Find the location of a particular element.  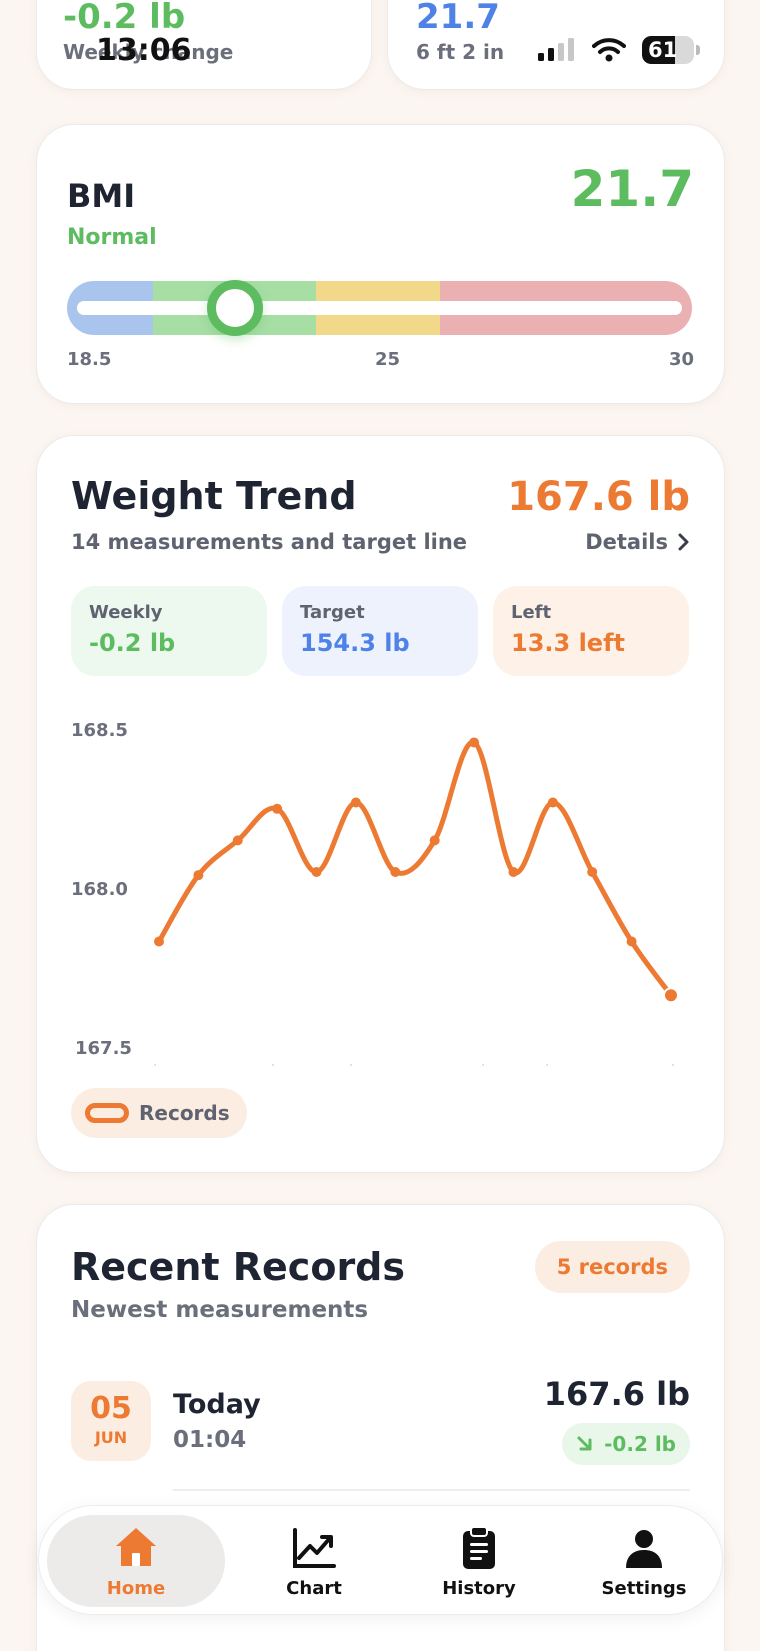

trend-subtitle: 14 measurements and target line is located at coordinates (269, 542).